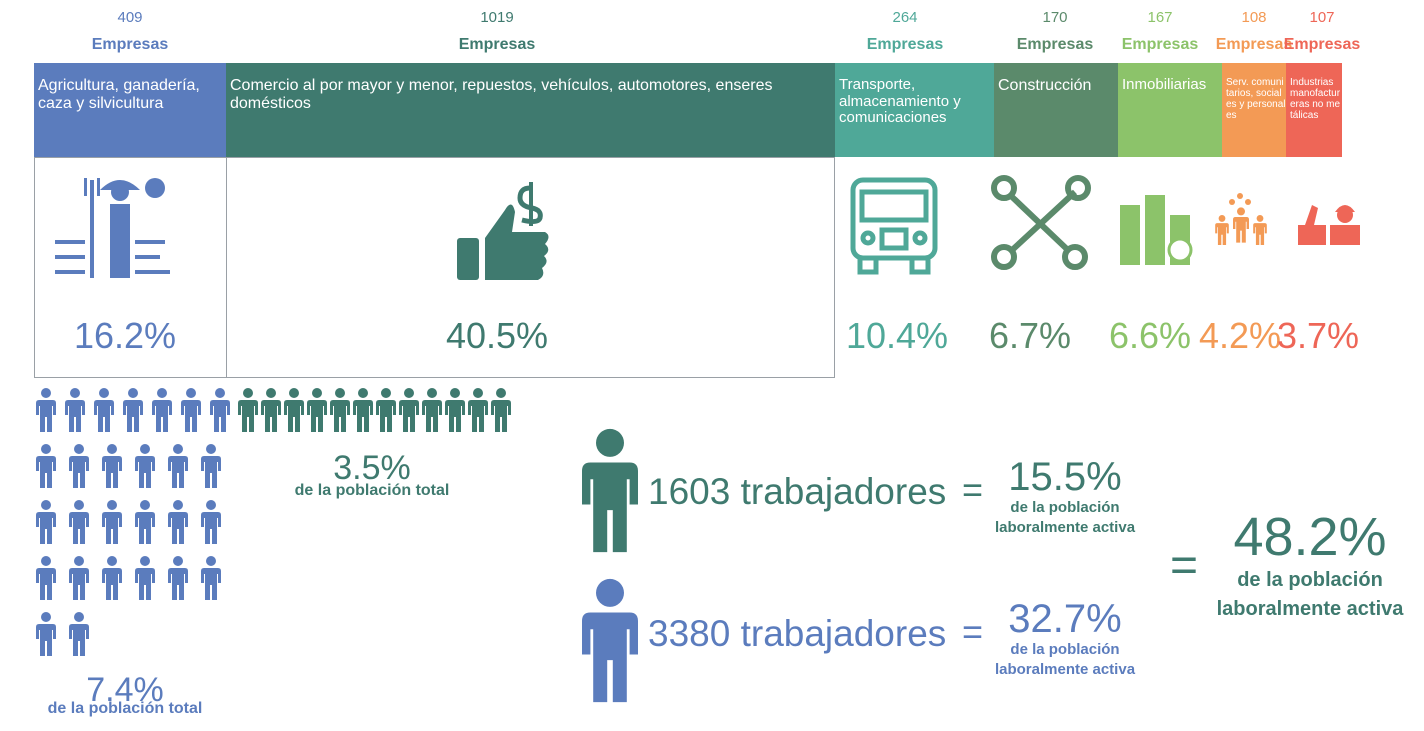 The image size is (1424, 731). I want to click on real-estate-icon, so click(1156, 230).